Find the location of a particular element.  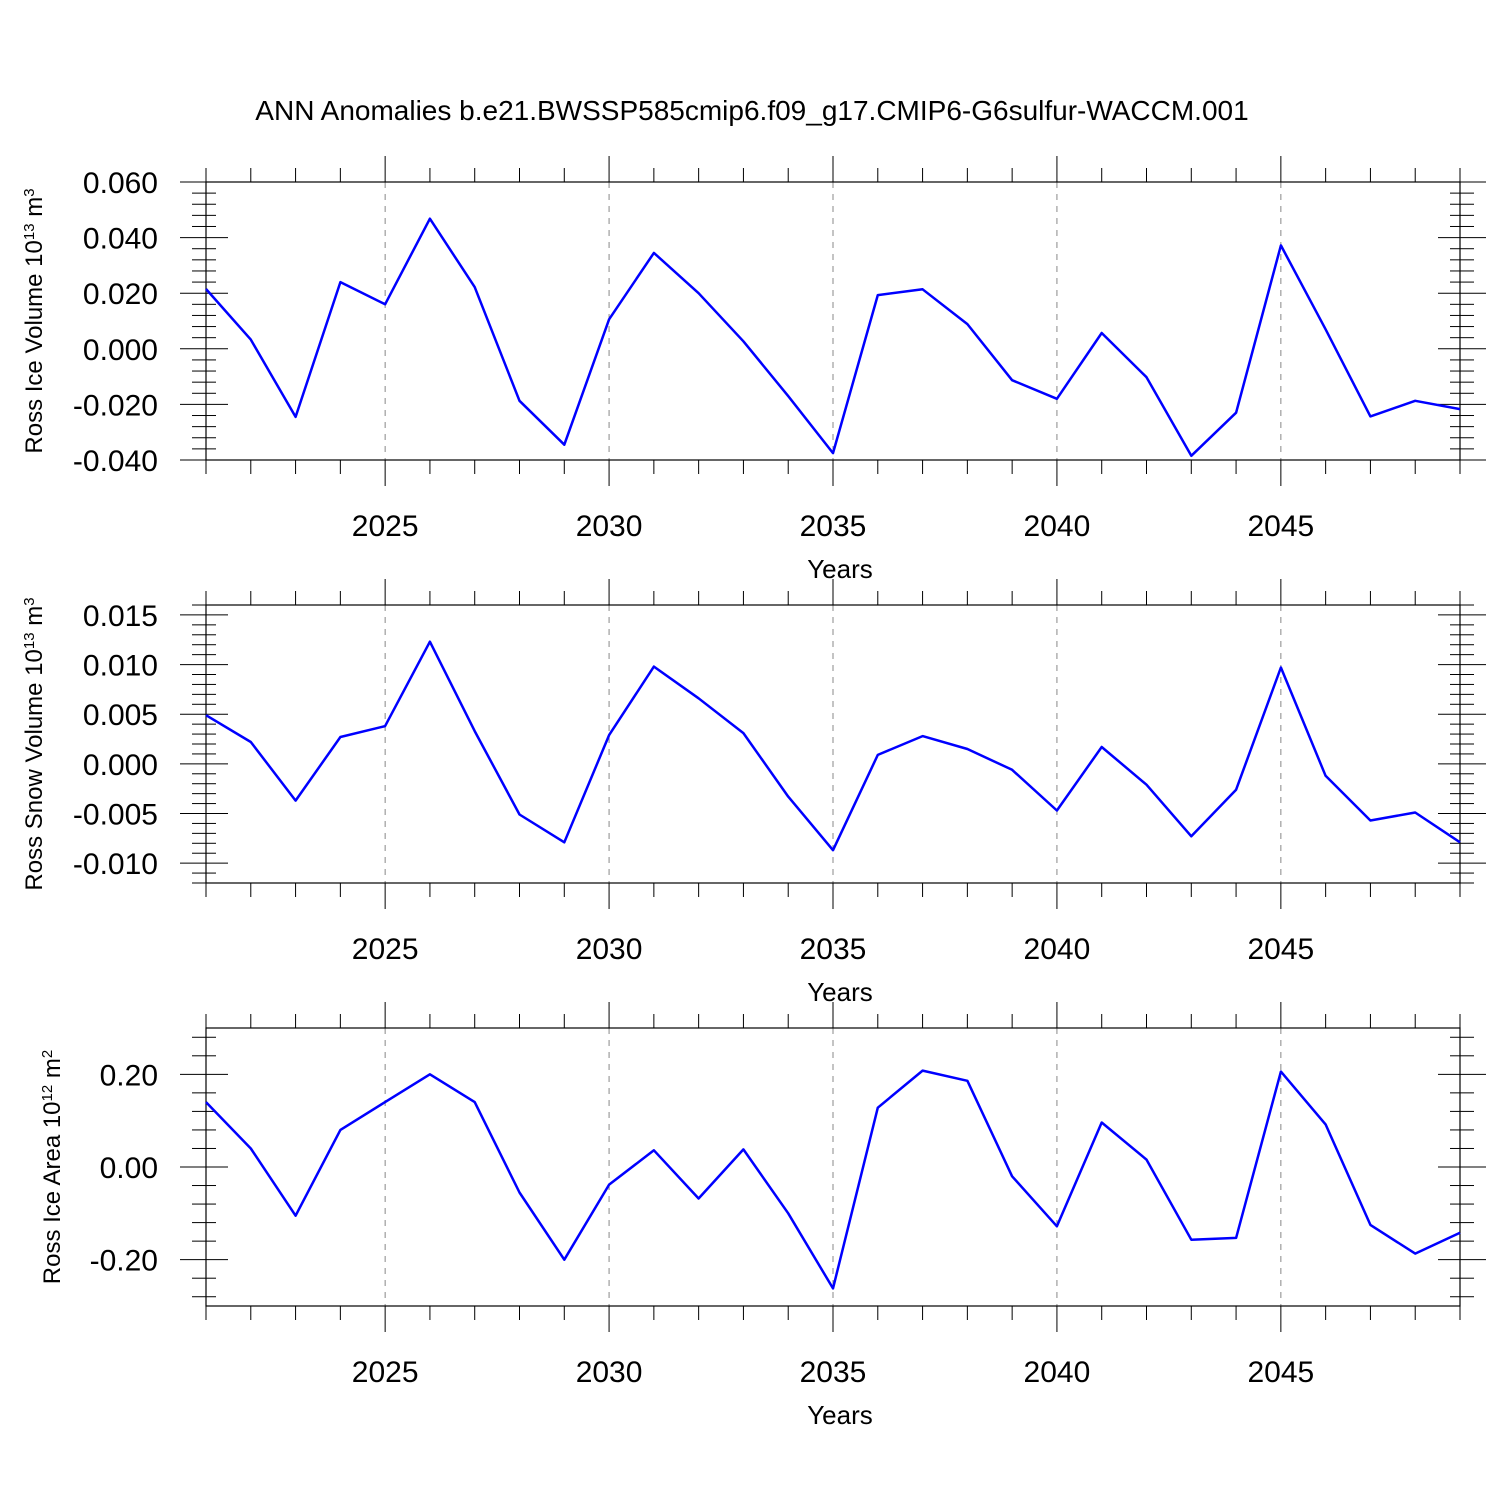

y-axis-label-exponent: 12 is located at coordinates (47, 1093).